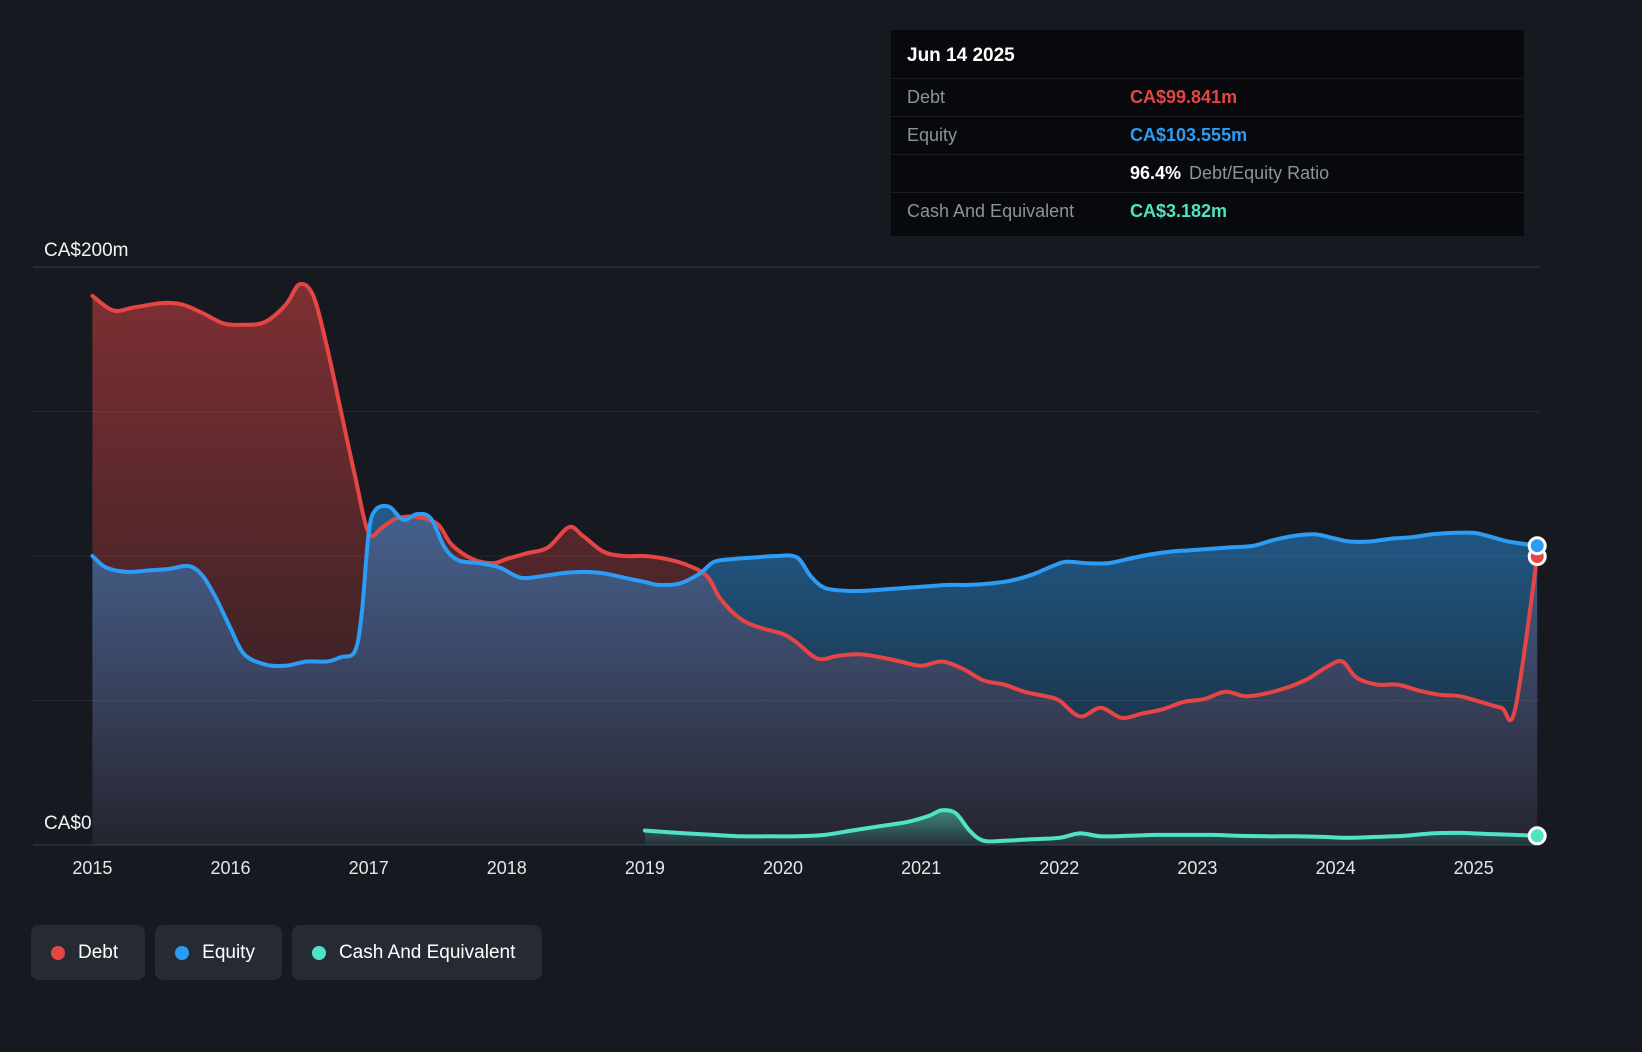 This screenshot has width=1642, height=1052. Describe the element at coordinates (783, 868) in the screenshot. I see `x-tick-2020: 2020` at that location.